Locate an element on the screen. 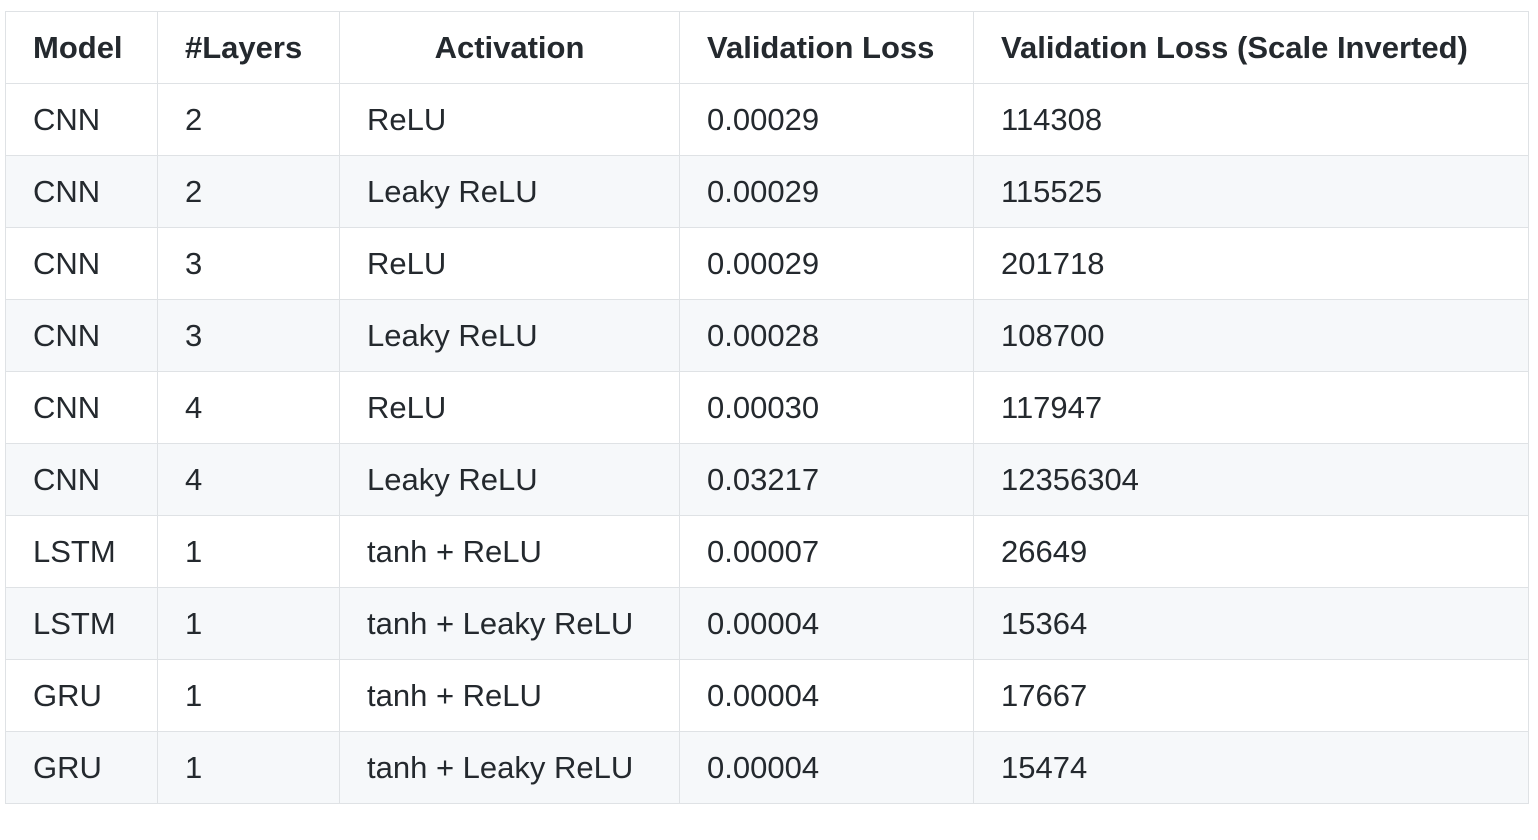 The image size is (1538, 840). table-row: GRU 1 tanh + Leaky ReLU 0.00004 15474 is located at coordinates (767, 767).